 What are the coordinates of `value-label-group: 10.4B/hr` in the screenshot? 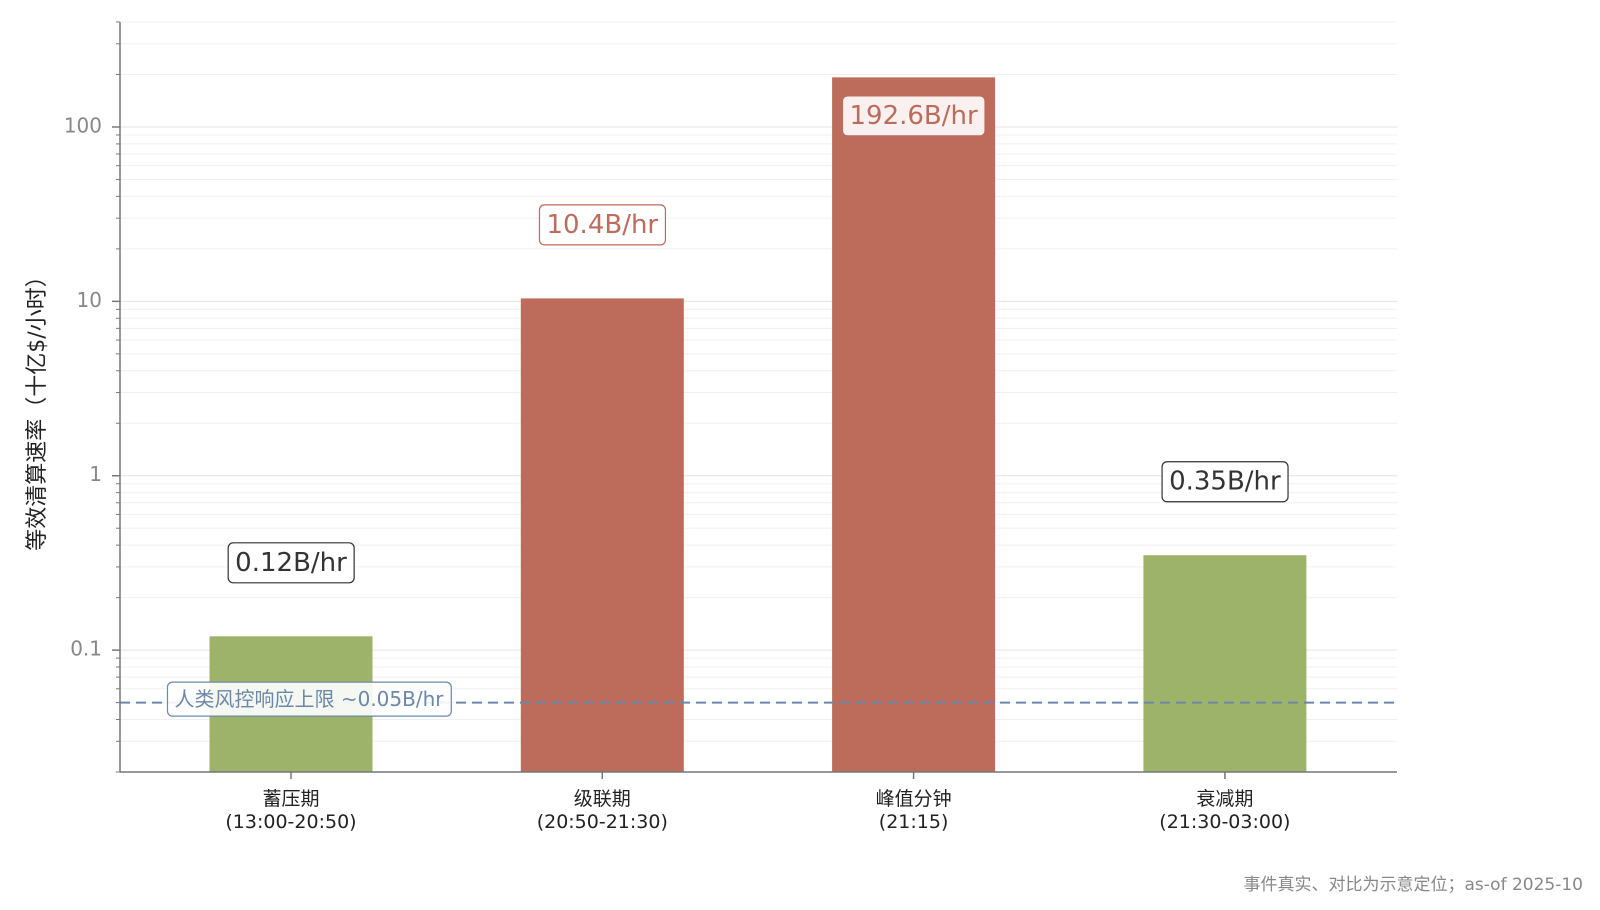 It's located at (602, 225).